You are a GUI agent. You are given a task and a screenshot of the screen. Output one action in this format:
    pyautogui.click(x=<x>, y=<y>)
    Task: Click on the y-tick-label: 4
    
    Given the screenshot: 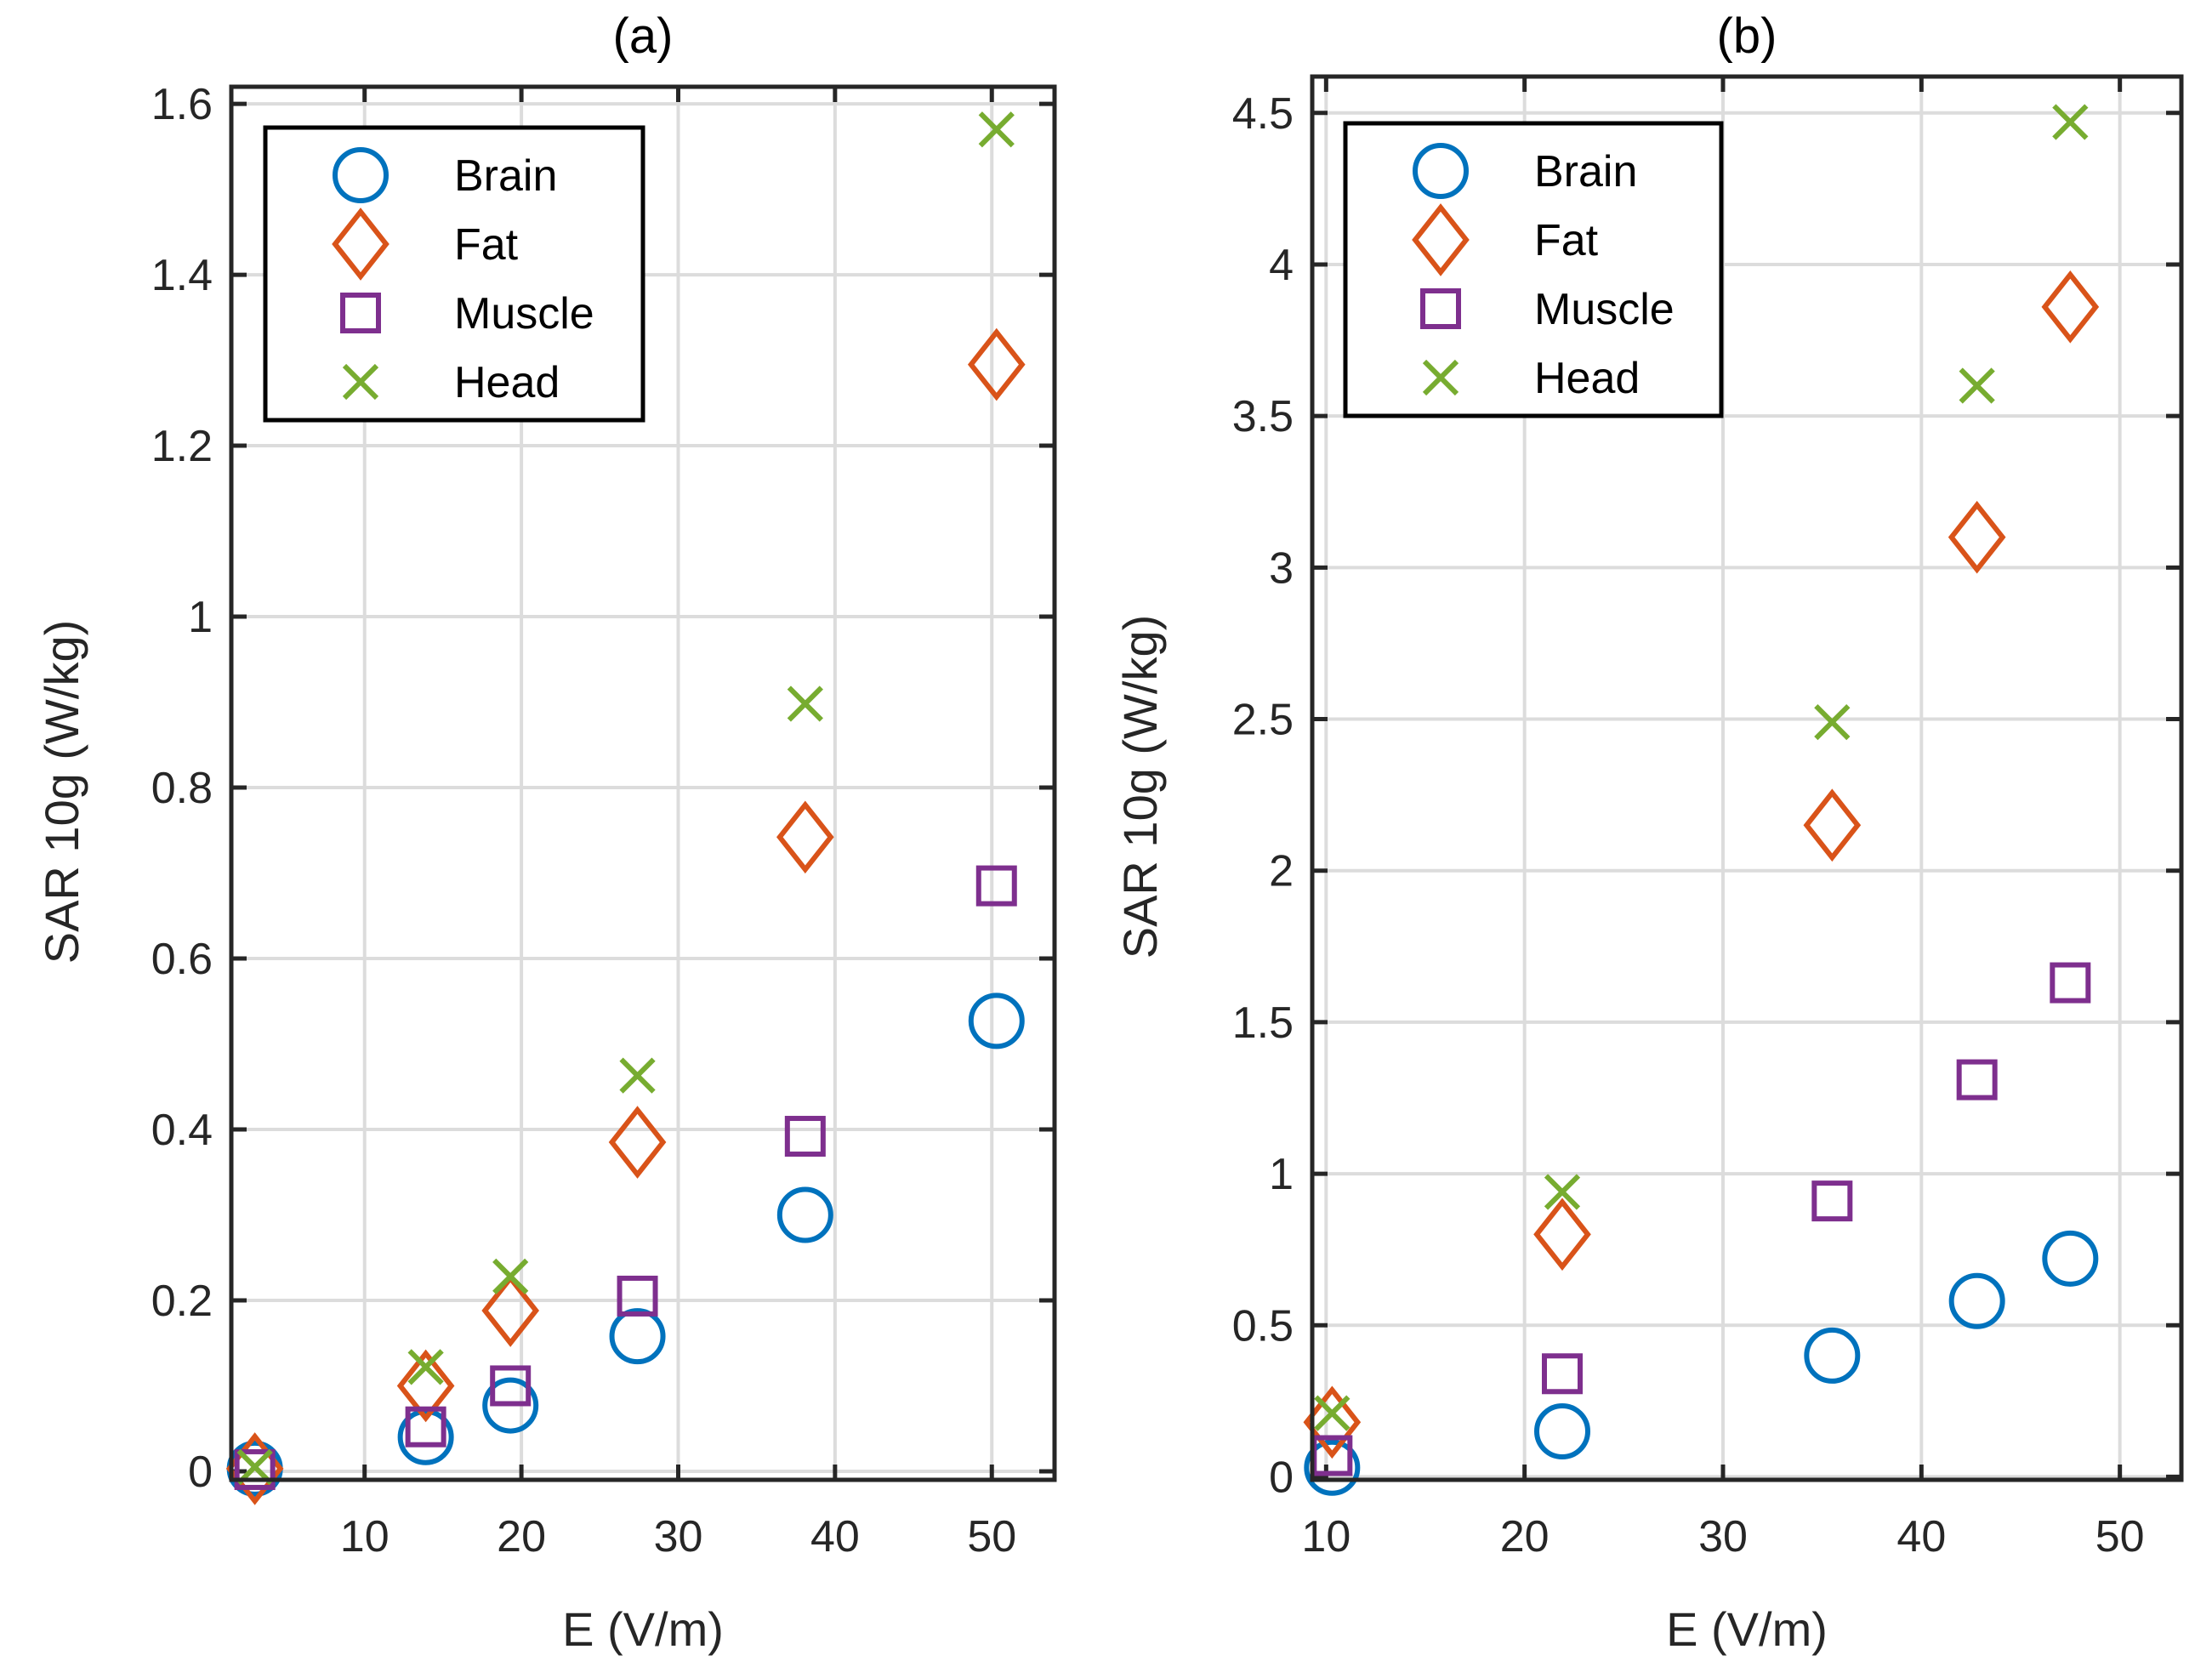 What is the action you would take?
    pyautogui.click(x=1281, y=265)
    